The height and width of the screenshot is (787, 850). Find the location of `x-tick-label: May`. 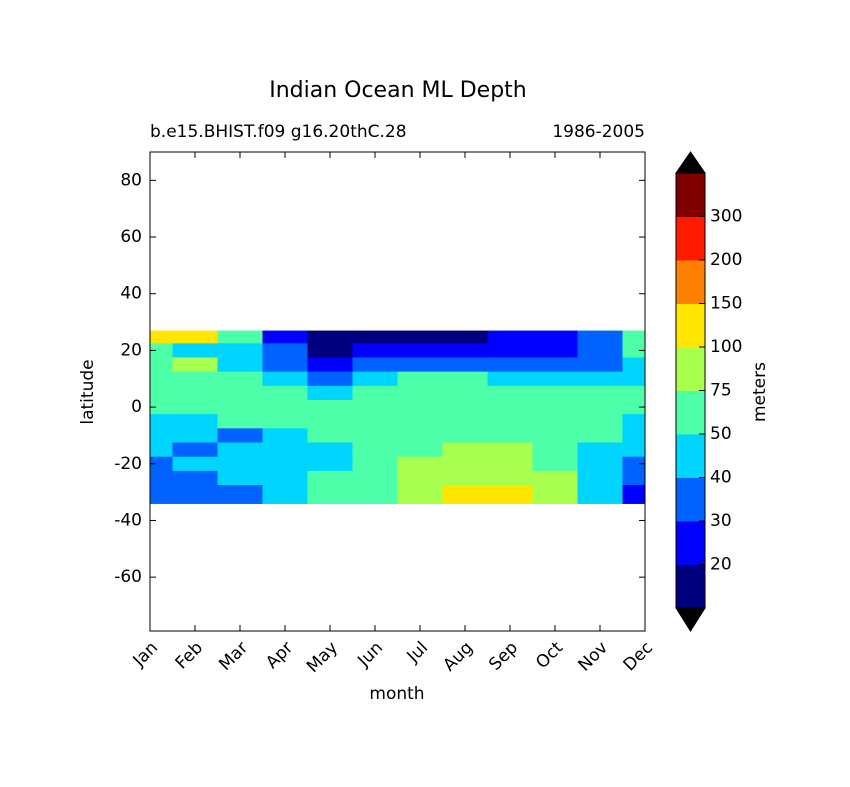

x-tick-label: May is located at coordinates (322, 657).